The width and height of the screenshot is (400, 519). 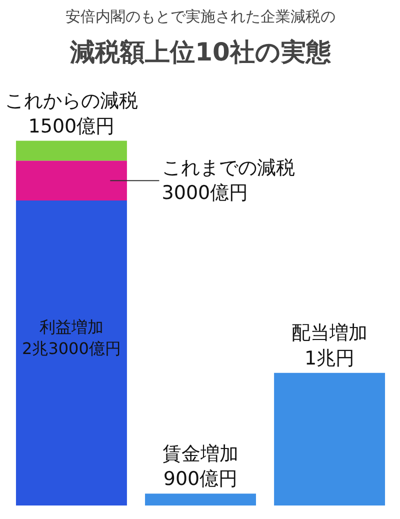 I want to click on data-label: これからの減税 1500億円, so click(x=71, y=114).